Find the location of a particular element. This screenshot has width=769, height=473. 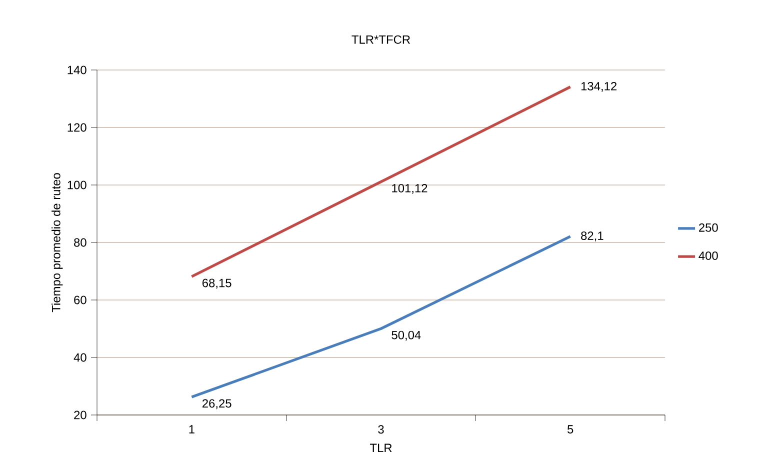

y-tick-label: 100 is located at coordinates (77, 185).